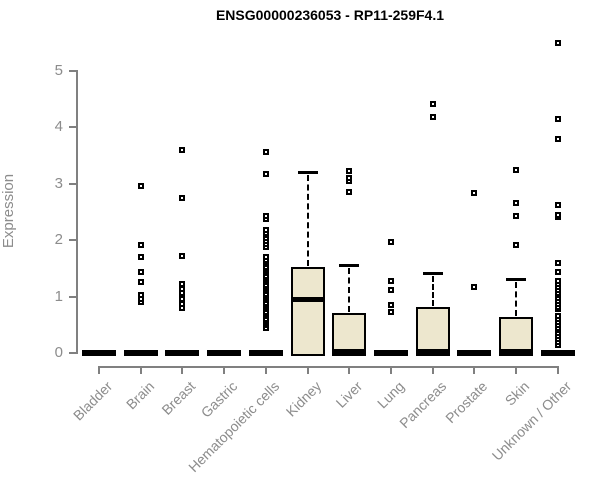  What do you see at coordinates (303, 399) in the screenshot?
I see `x-axis-tick-label: Kidney` at bounding box center [303, 399].